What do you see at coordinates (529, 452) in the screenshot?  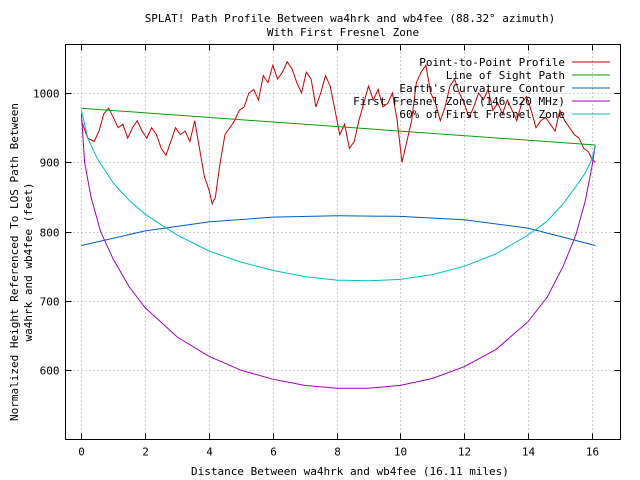 I see `x-tick-label: 14` at bounding box center [529, 452].